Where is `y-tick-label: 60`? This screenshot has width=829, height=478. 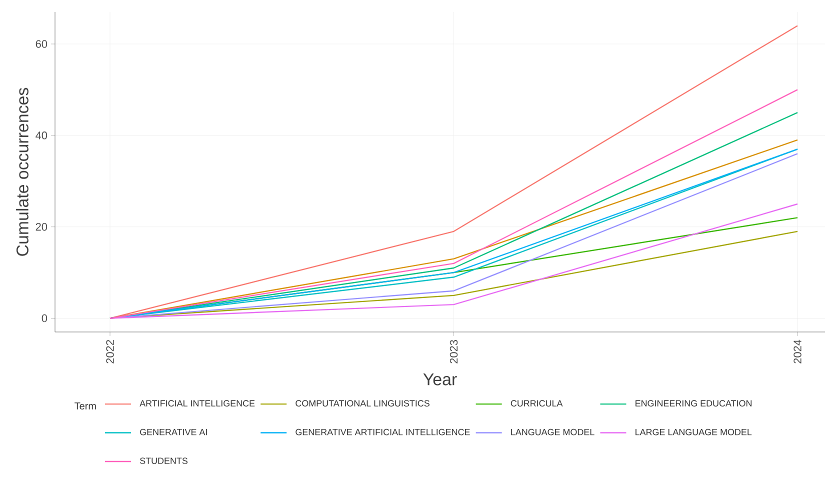 y-tick-label: 60 is located at coordinates (42, 44).